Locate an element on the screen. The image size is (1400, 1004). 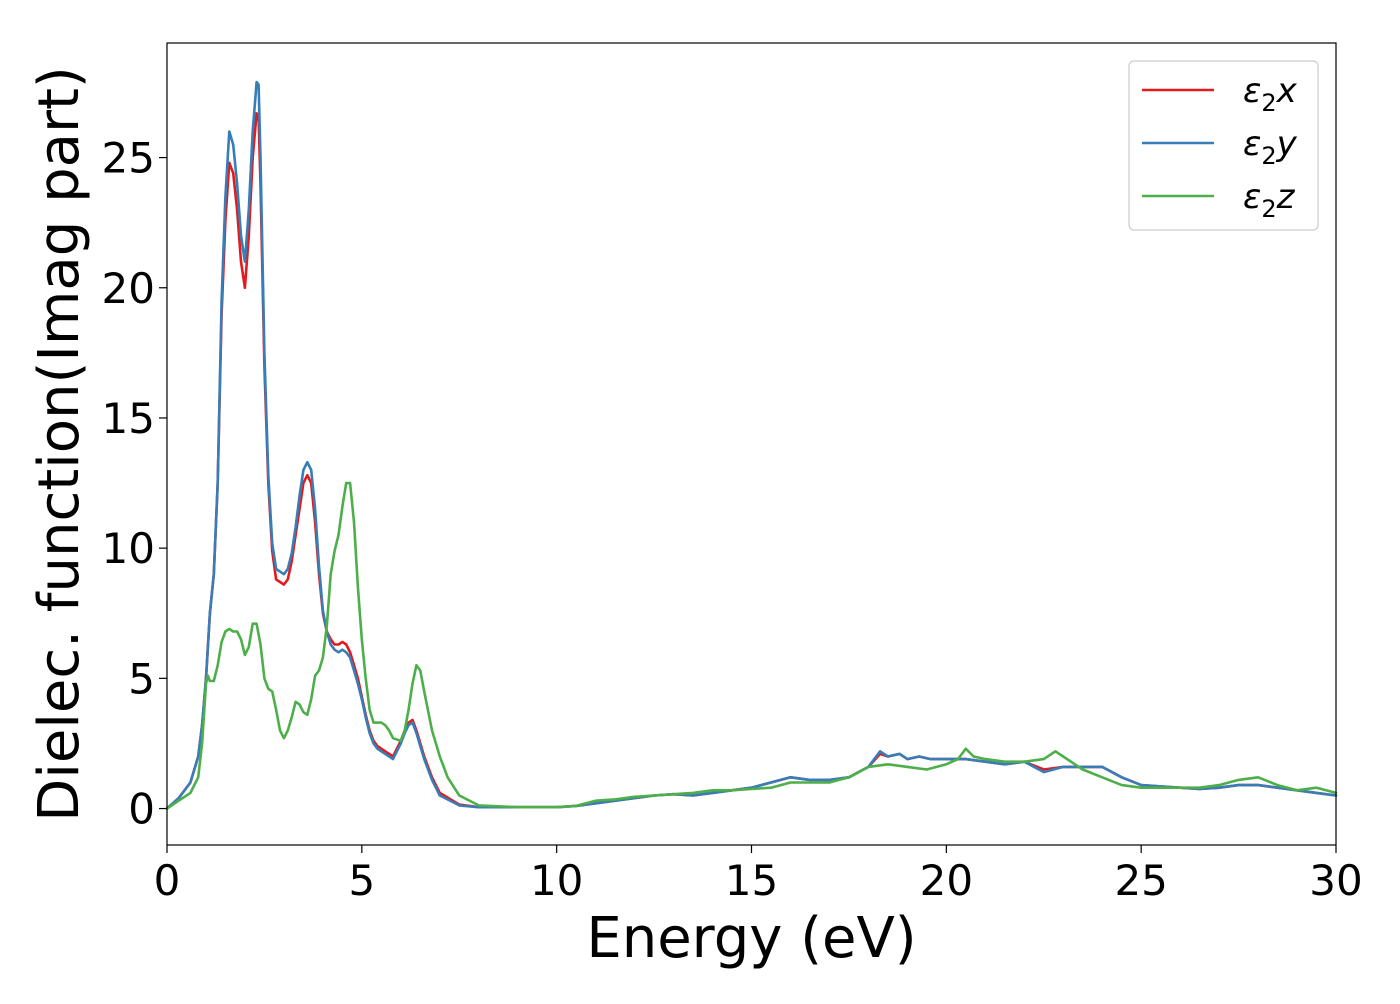
x-tick-label: 25 is located at coordinates (1140, 880).